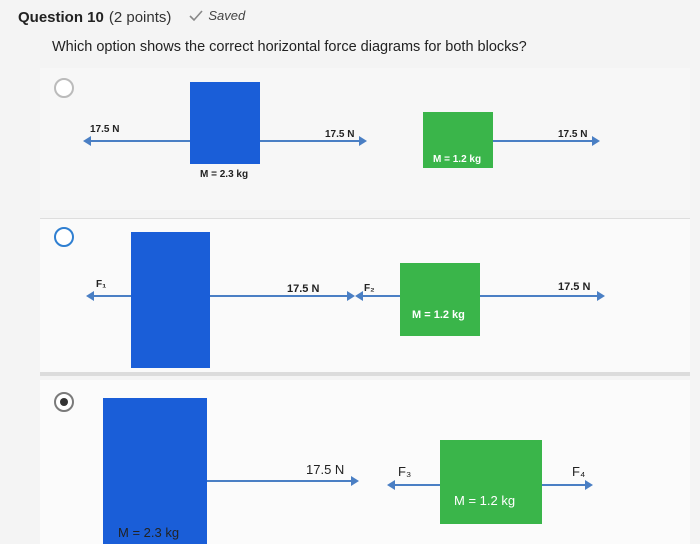  Describe the element at coordinates (405, 471) in the screenshot. I see `force-label: F₃` at that location.